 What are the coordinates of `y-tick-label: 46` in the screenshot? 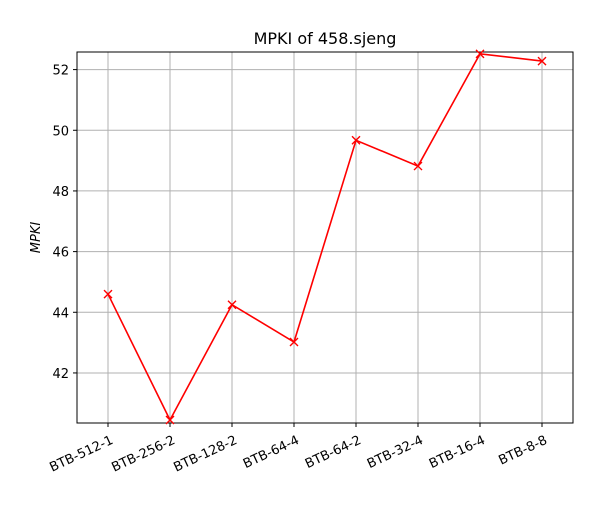 It's located at (60, 253).